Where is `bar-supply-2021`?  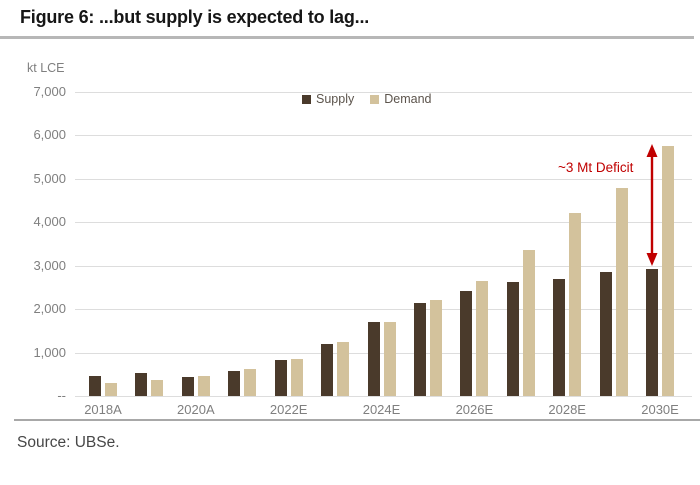 bar-supply-2021 is located at coordinates (234, 383).